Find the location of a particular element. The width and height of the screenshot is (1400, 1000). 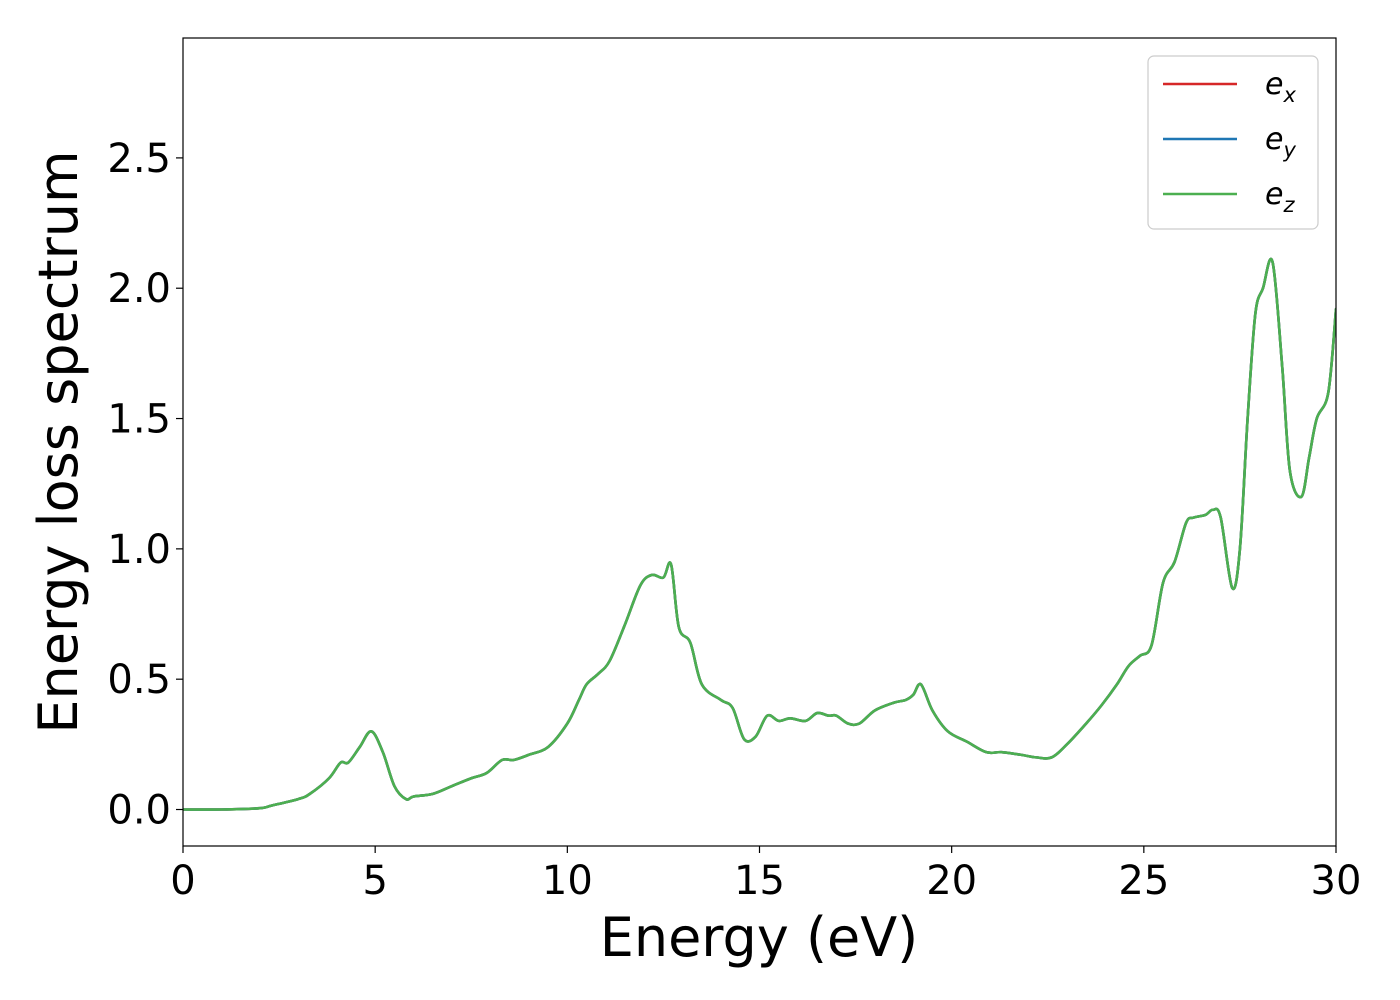

legend-frame is located at coordinates (1233, 142).